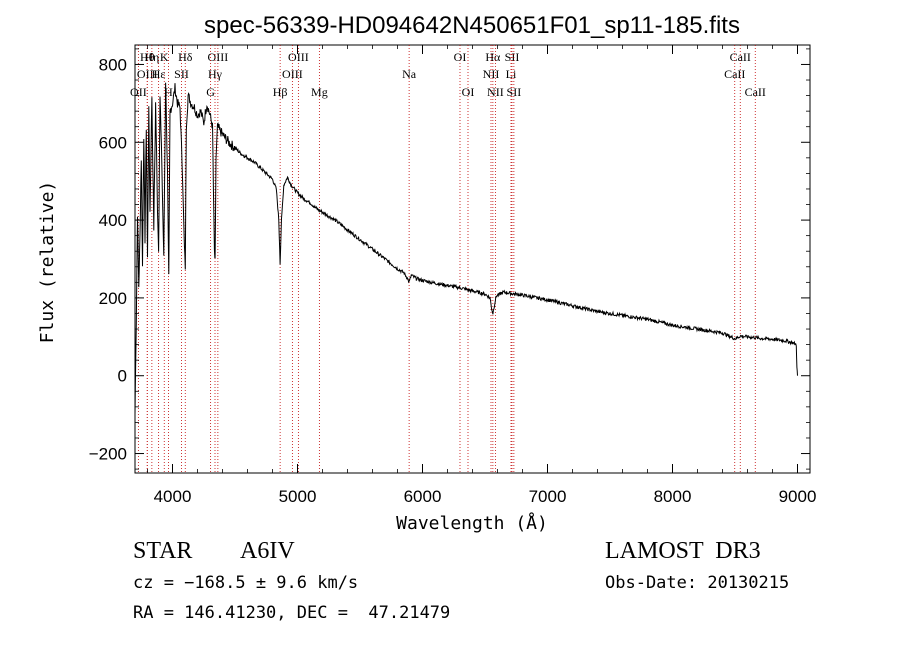 The image size is (900, 649). What do you see at coordinates (122, 376) in the screenshot?
I see `y-tick-label: 0` at bounding box center [122, 376].